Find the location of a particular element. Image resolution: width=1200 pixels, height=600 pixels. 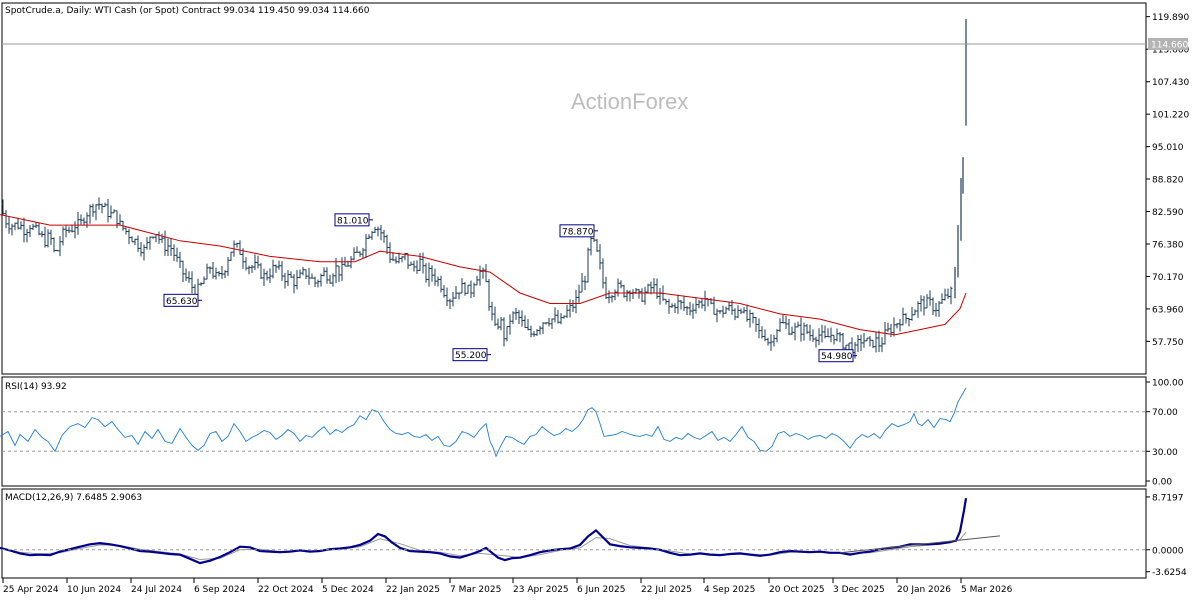

y-tick-label: 76.380 is located at coordinates (1168, 245).